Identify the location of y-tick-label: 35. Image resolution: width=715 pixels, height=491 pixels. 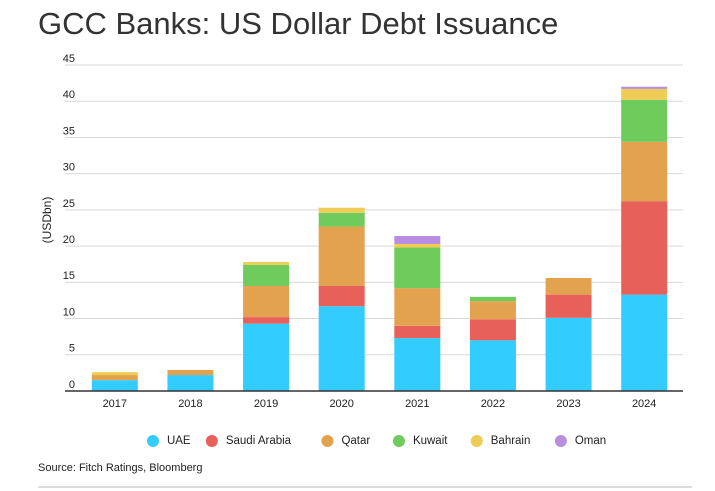
(69, 131).